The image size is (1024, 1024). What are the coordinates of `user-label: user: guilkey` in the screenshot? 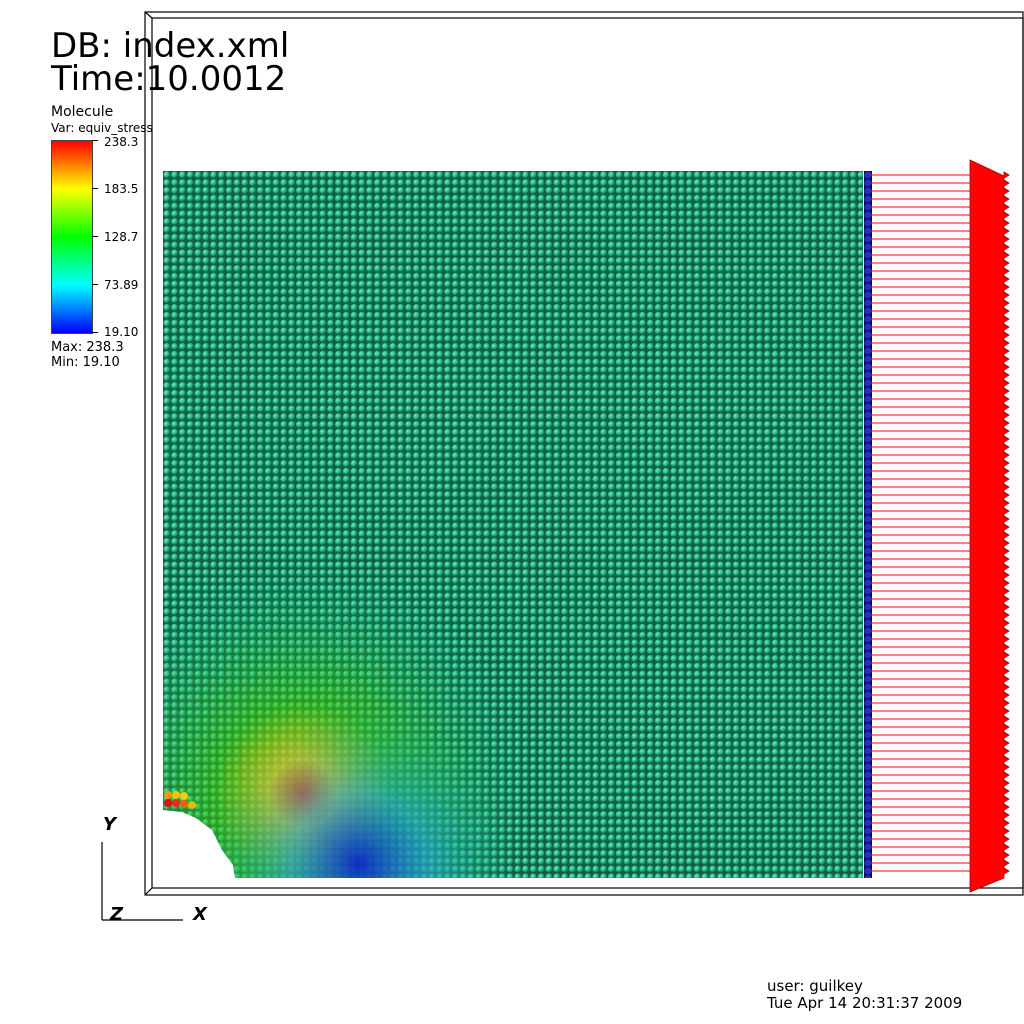 It's located at (815, 986).